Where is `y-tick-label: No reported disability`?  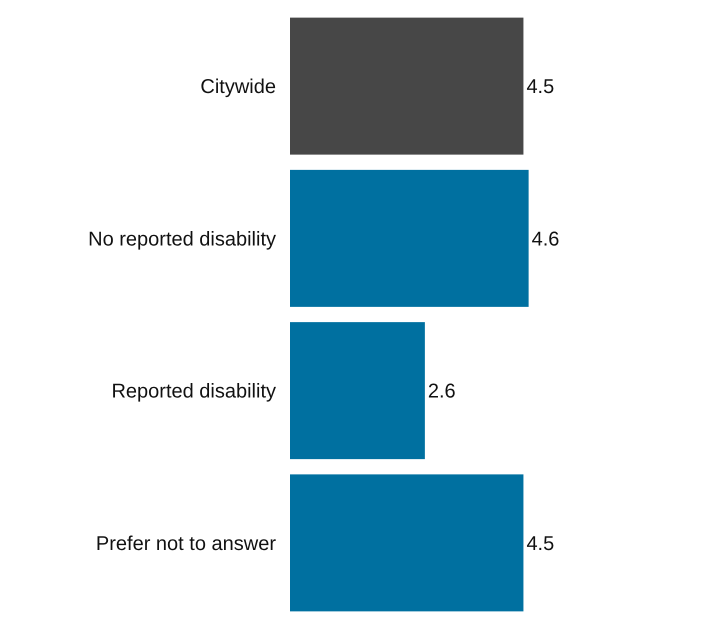
y-tick-label: No reported disability is located at coordinates (182, 239).